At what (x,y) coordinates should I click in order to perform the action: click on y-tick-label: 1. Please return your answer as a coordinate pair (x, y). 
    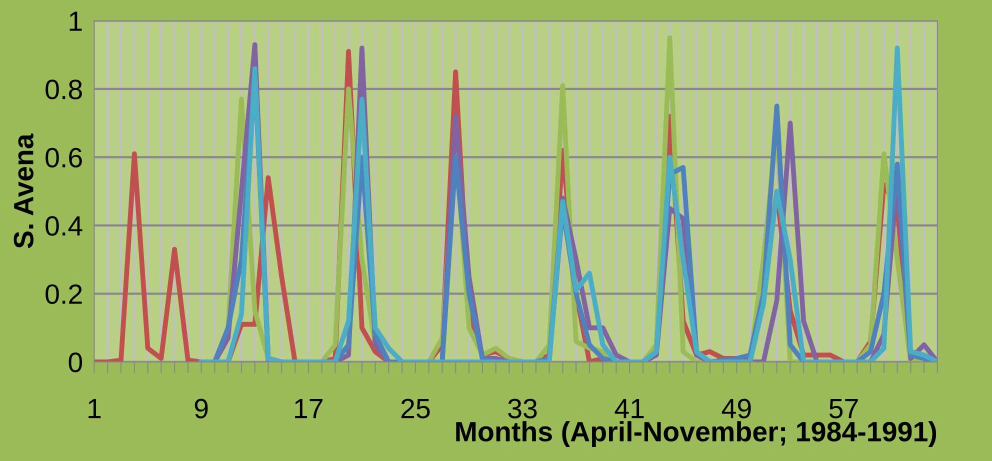
    Looking at the image, I should click on (76, 21).